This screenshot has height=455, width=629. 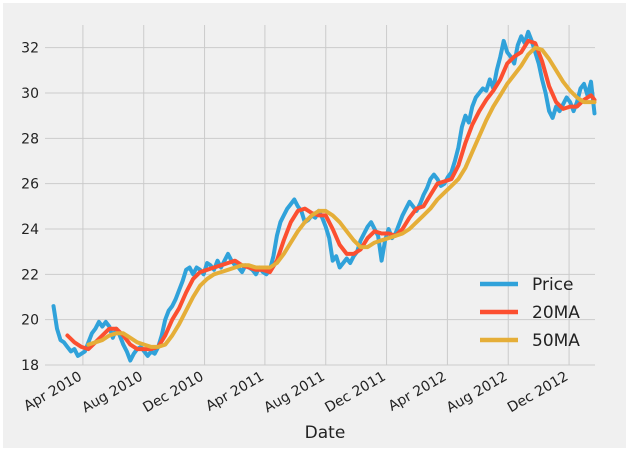 What do you see at coordinates (30, 94) in the screenshot?
I see `y-tick-label: 30` at bounding box center [30, 94].